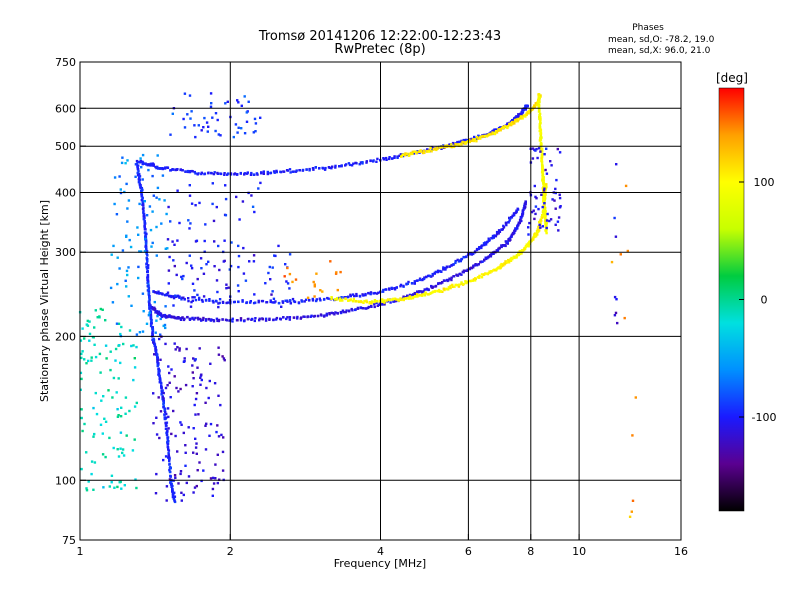 Image resolution: width=800 pixels, height=600 pixels. What do you see at coordinates (732, 78) in the screenshot?
I see `colorbar-label: [deg]` at bounding box center [732, 78].